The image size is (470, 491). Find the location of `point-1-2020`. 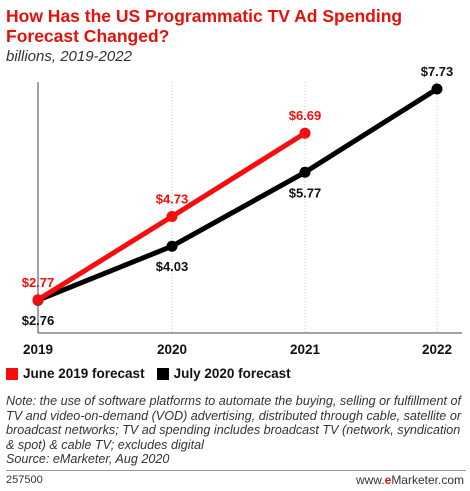

point-1-2020 is located at coordinates (172, 246).